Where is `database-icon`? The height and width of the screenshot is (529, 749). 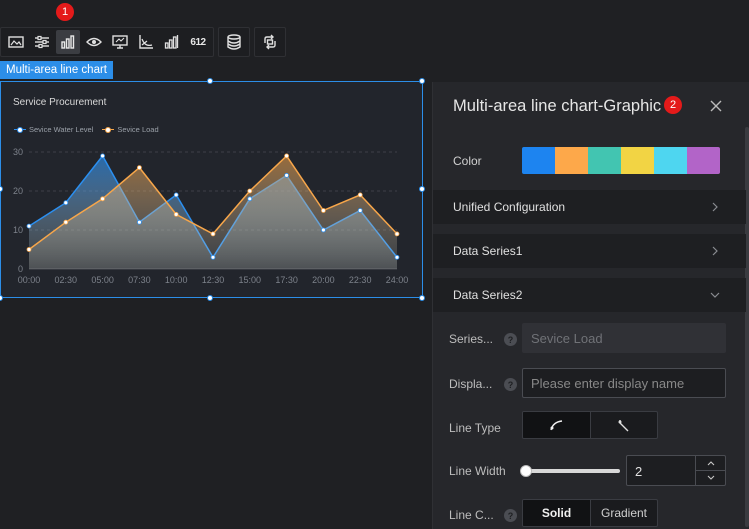 database-icon is located at coordinates (234, 42).